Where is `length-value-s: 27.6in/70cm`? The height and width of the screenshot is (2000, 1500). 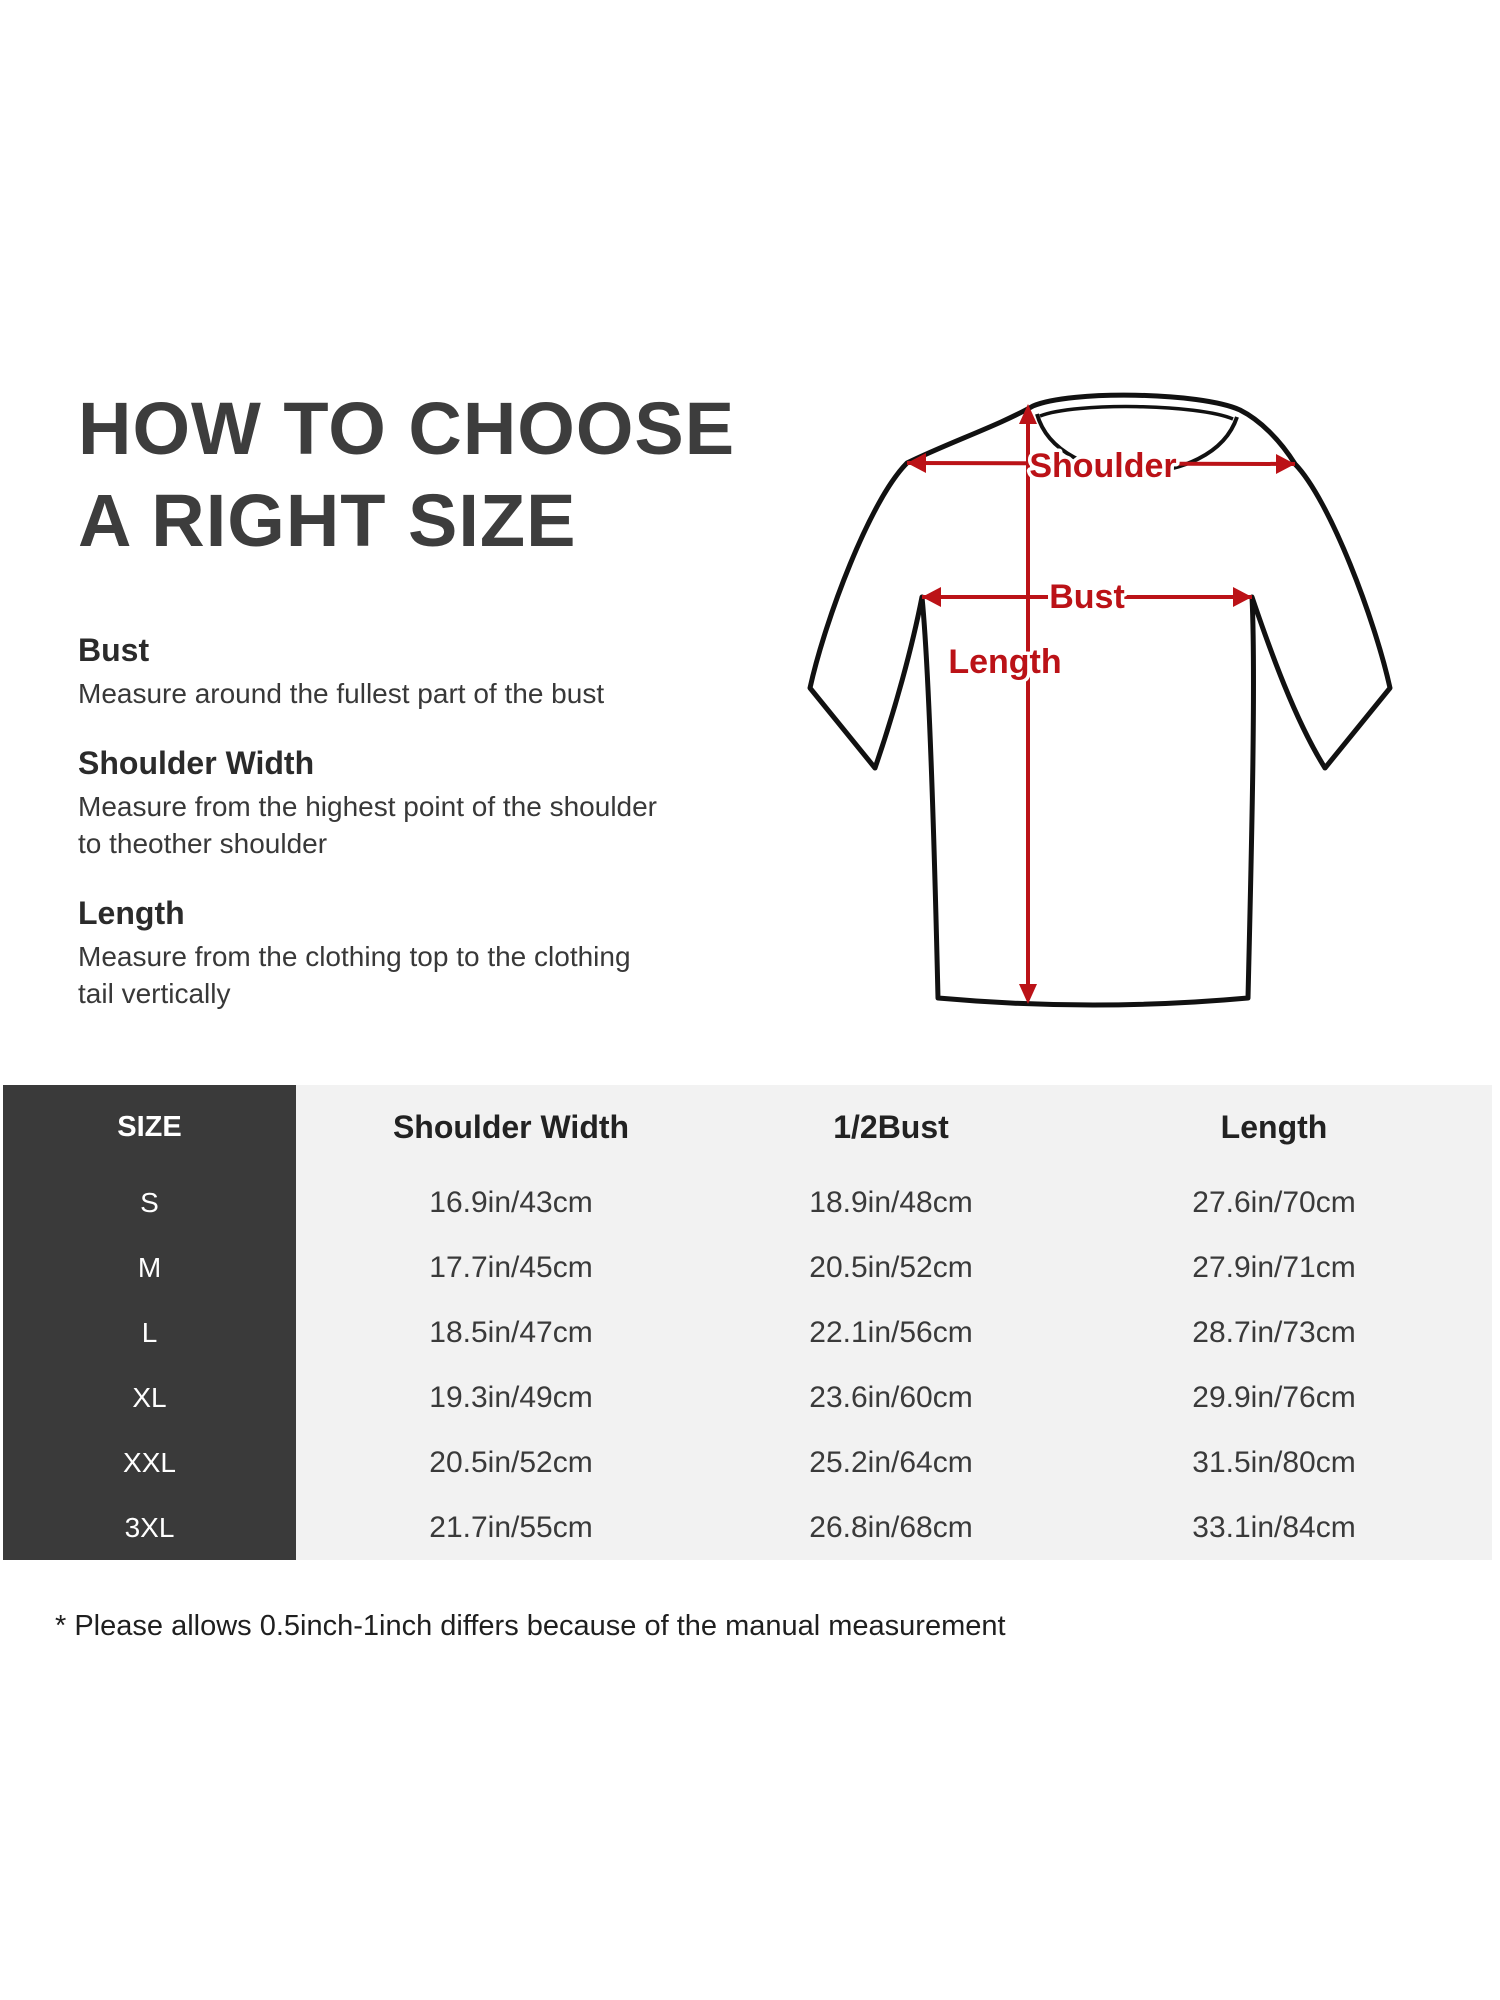
length-value-s: 27.6in/70cm is located at coordinates (1274, 1202).